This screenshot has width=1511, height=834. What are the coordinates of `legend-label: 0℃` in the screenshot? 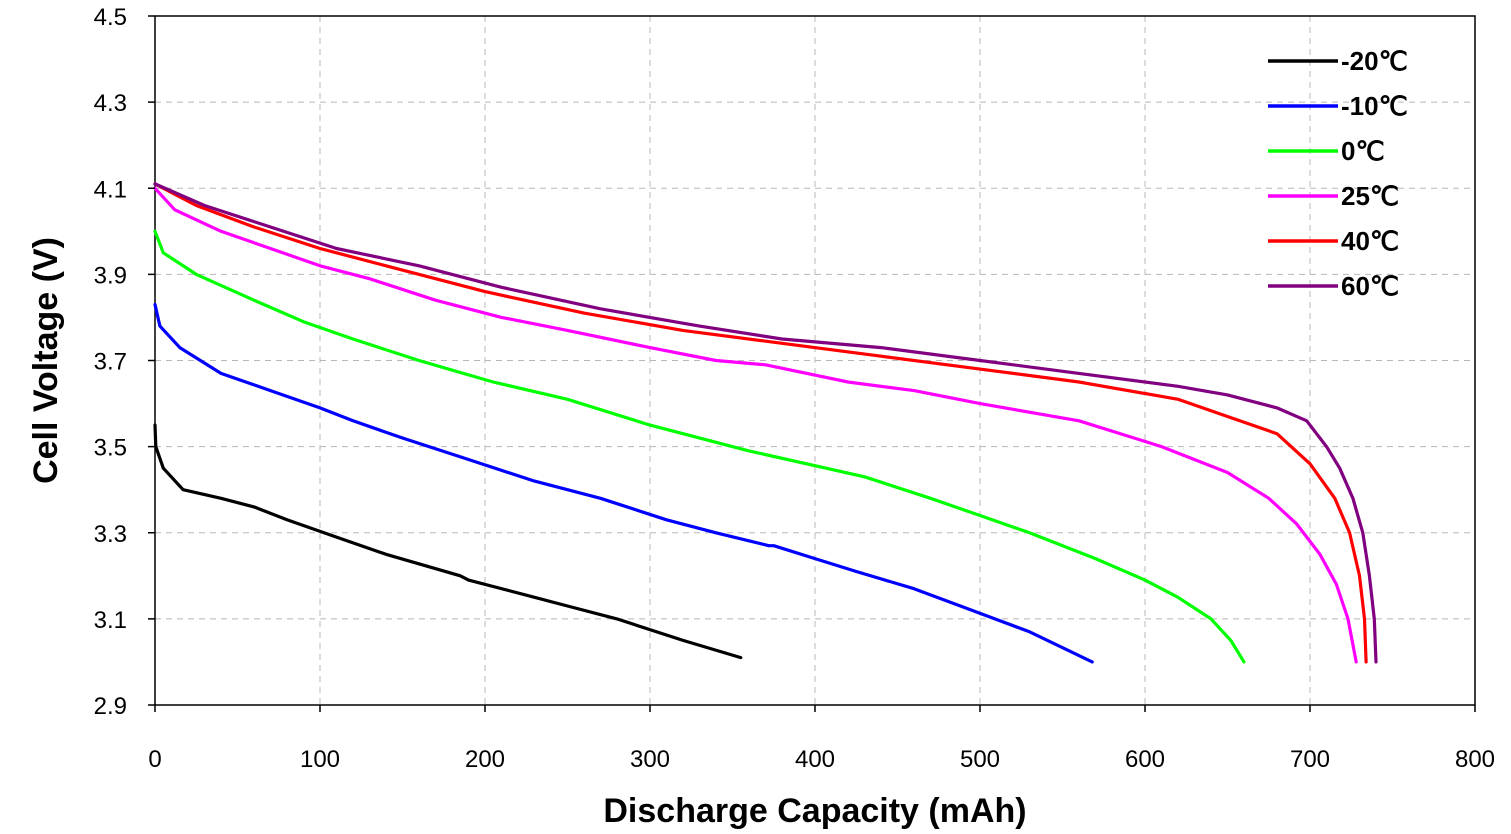 It's located at (1363, 151).